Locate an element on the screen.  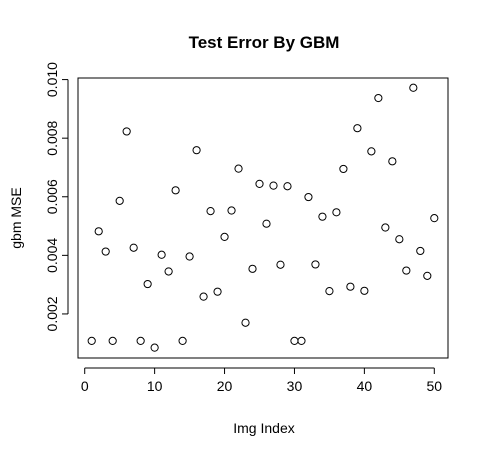
x-tick-label: 10 is located at coordinates (155, 386).